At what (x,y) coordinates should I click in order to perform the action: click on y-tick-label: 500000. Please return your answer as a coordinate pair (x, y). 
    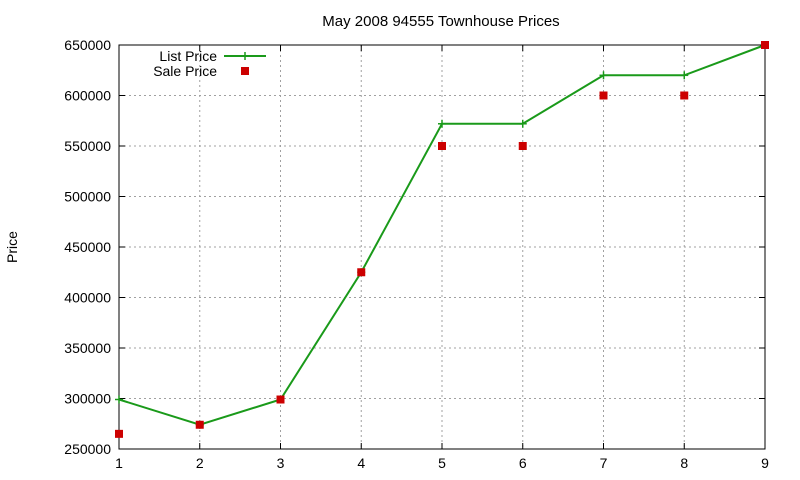
    Looking at the image, I should click on (87, 197).